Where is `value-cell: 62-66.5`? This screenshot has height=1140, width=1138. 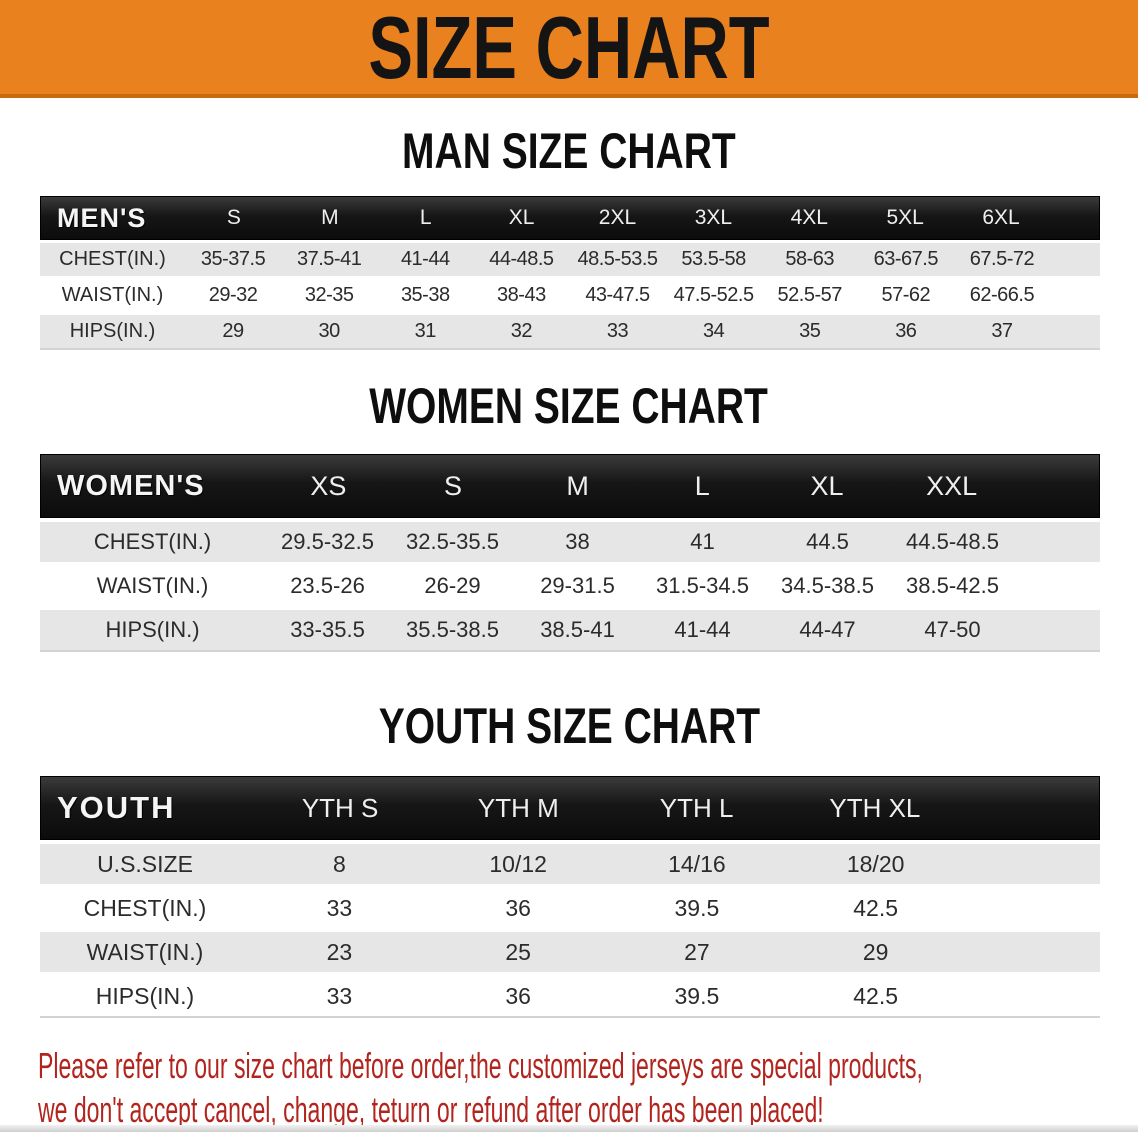
value-cell: 62-66.5 is located at coordinates (1002, 295).